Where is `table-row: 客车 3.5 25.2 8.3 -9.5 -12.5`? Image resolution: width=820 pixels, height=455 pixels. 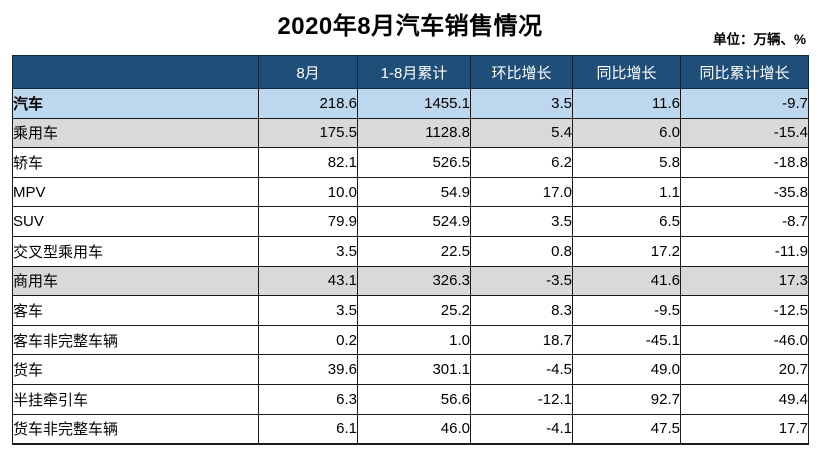 table-row: 客车 3.5 25.2 8.3 -9.5 -12.5 is located at coordinates (410, 310).